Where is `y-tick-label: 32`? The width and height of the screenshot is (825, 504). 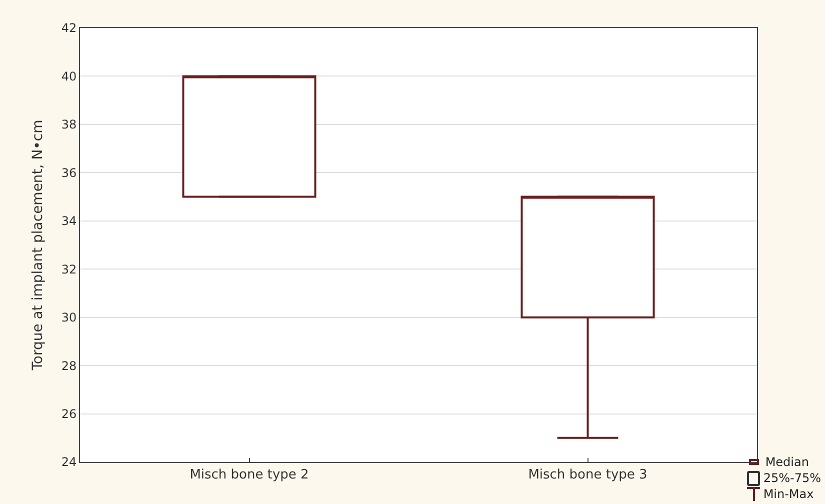 y-tick-label: 32 is located at coordinates (69, 269).